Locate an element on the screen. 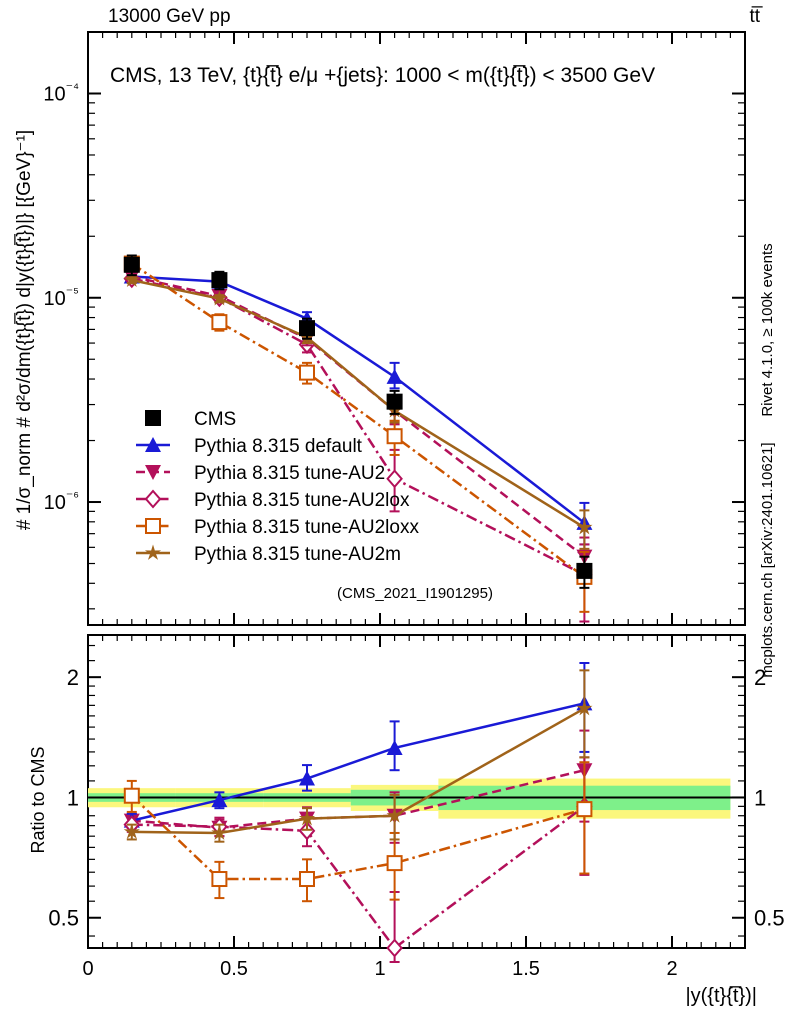 This screenshot has width=786, height=1024. x-tick-label: 0.5 is located at coordinates (234, 969).